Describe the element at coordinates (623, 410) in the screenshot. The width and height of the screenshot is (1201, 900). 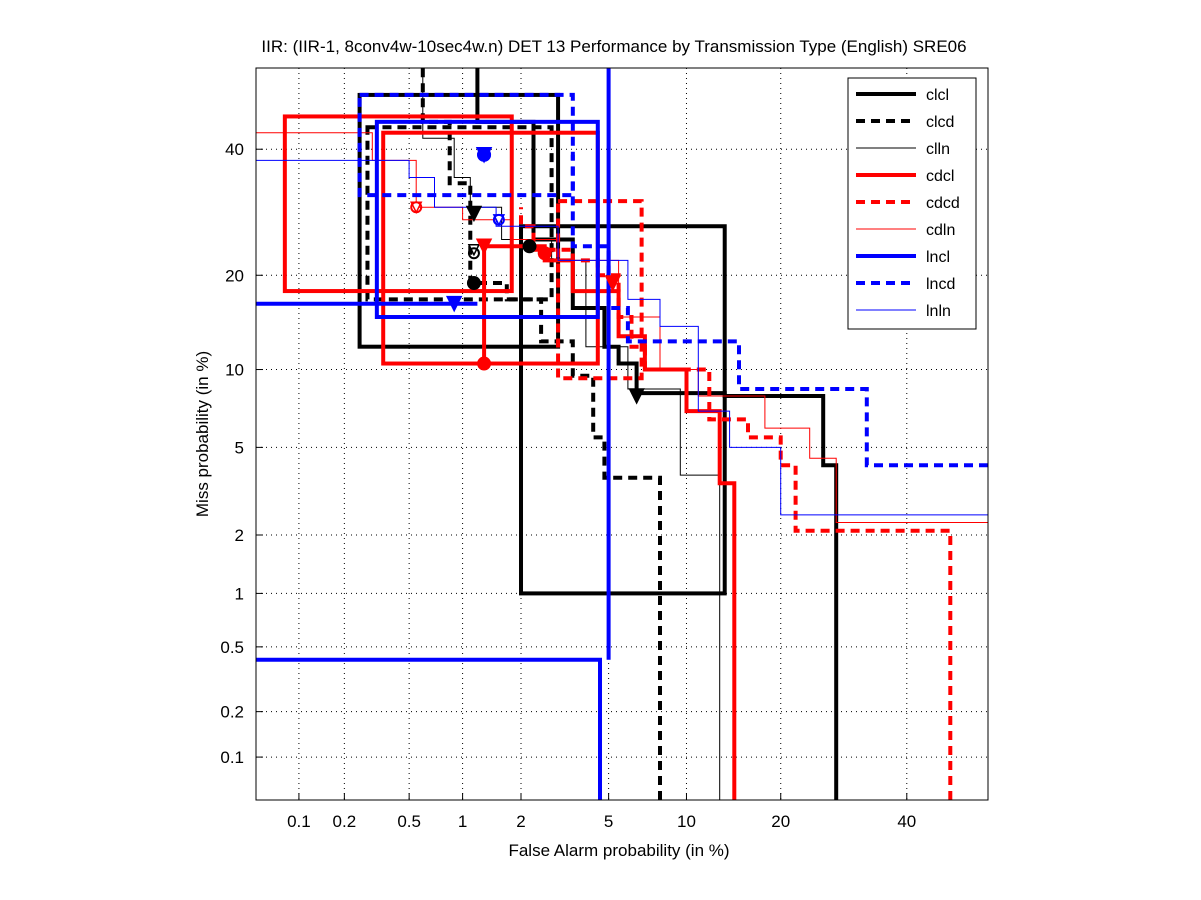
I see `series-clcl-confidence-box` at that location.